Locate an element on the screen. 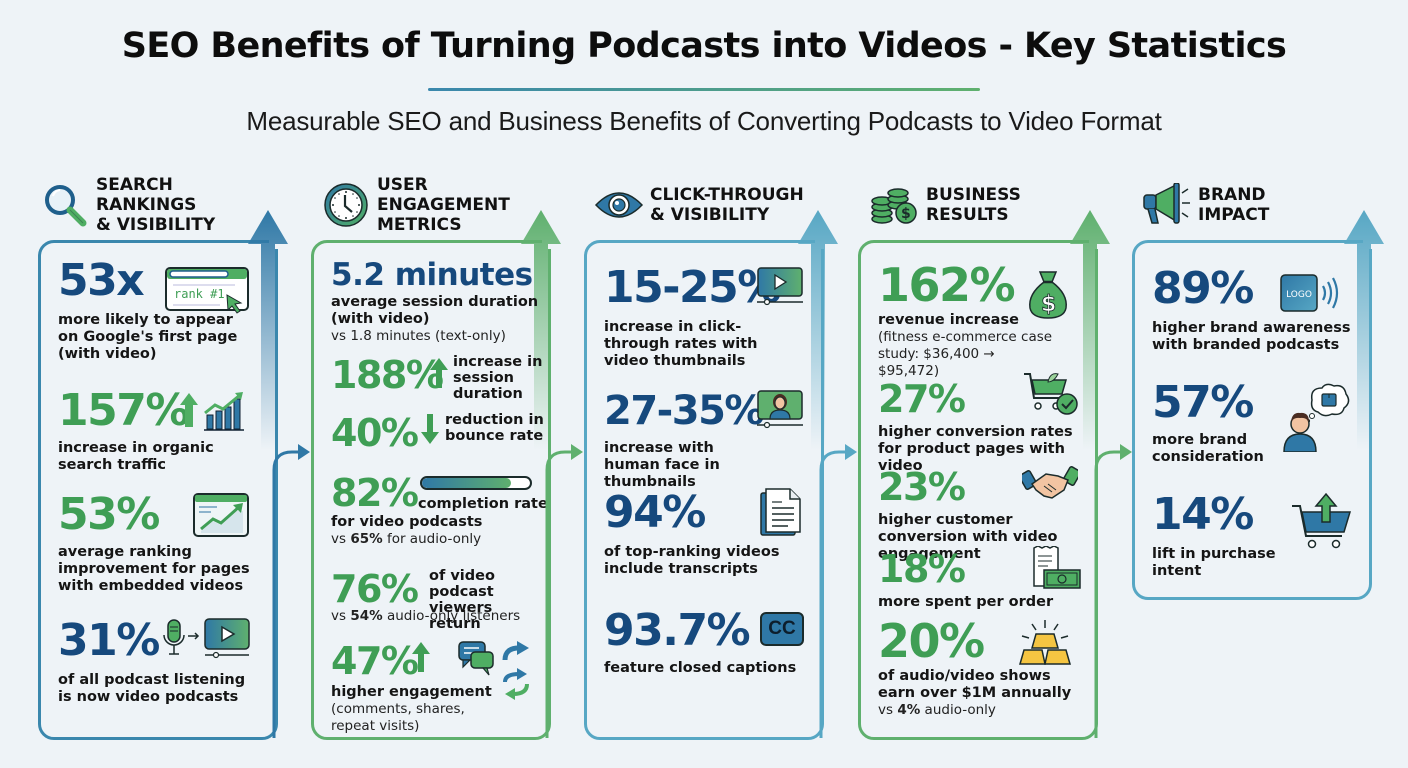  megaphone-icon is located at coordinates (1167, 205).